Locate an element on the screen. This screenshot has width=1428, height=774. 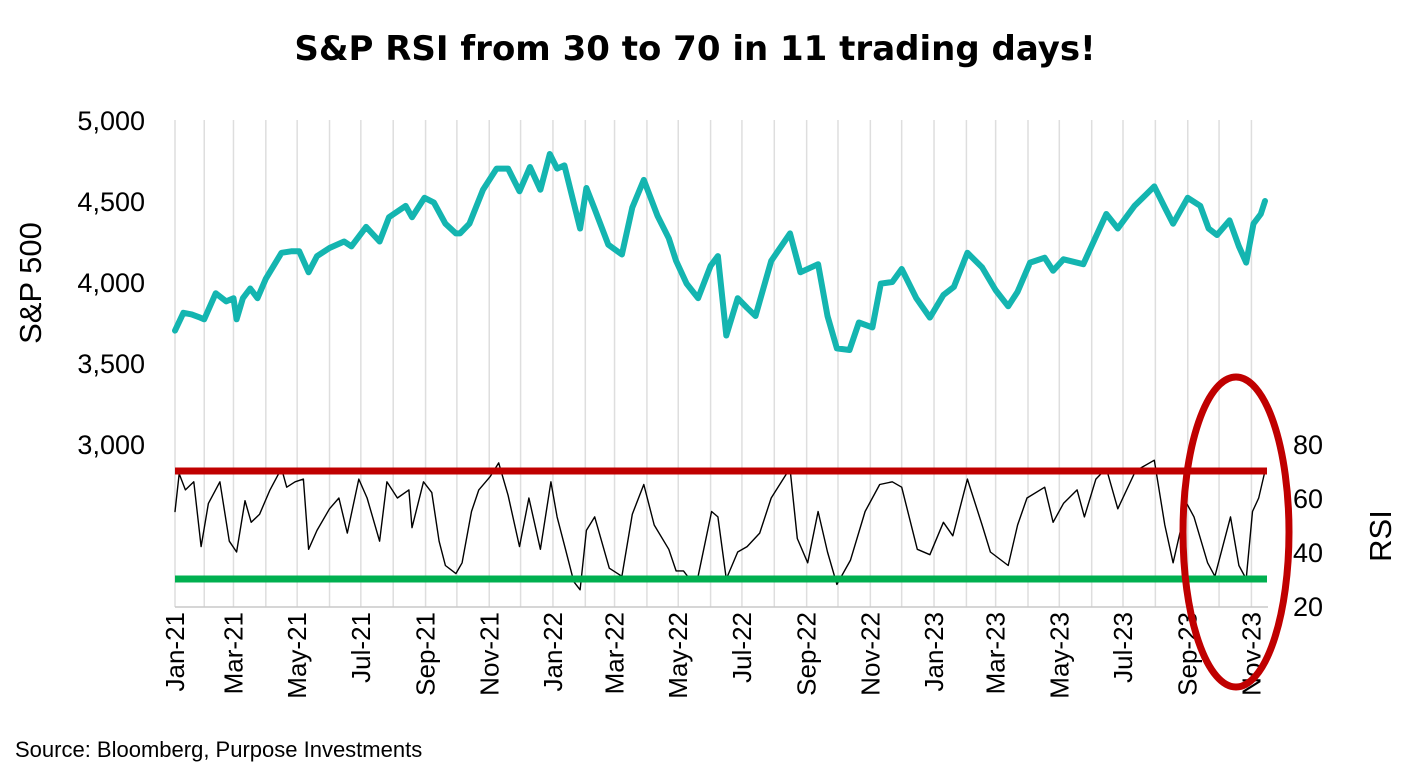
left-axis-title: S&P 500 is located at coordinates (30, 283).